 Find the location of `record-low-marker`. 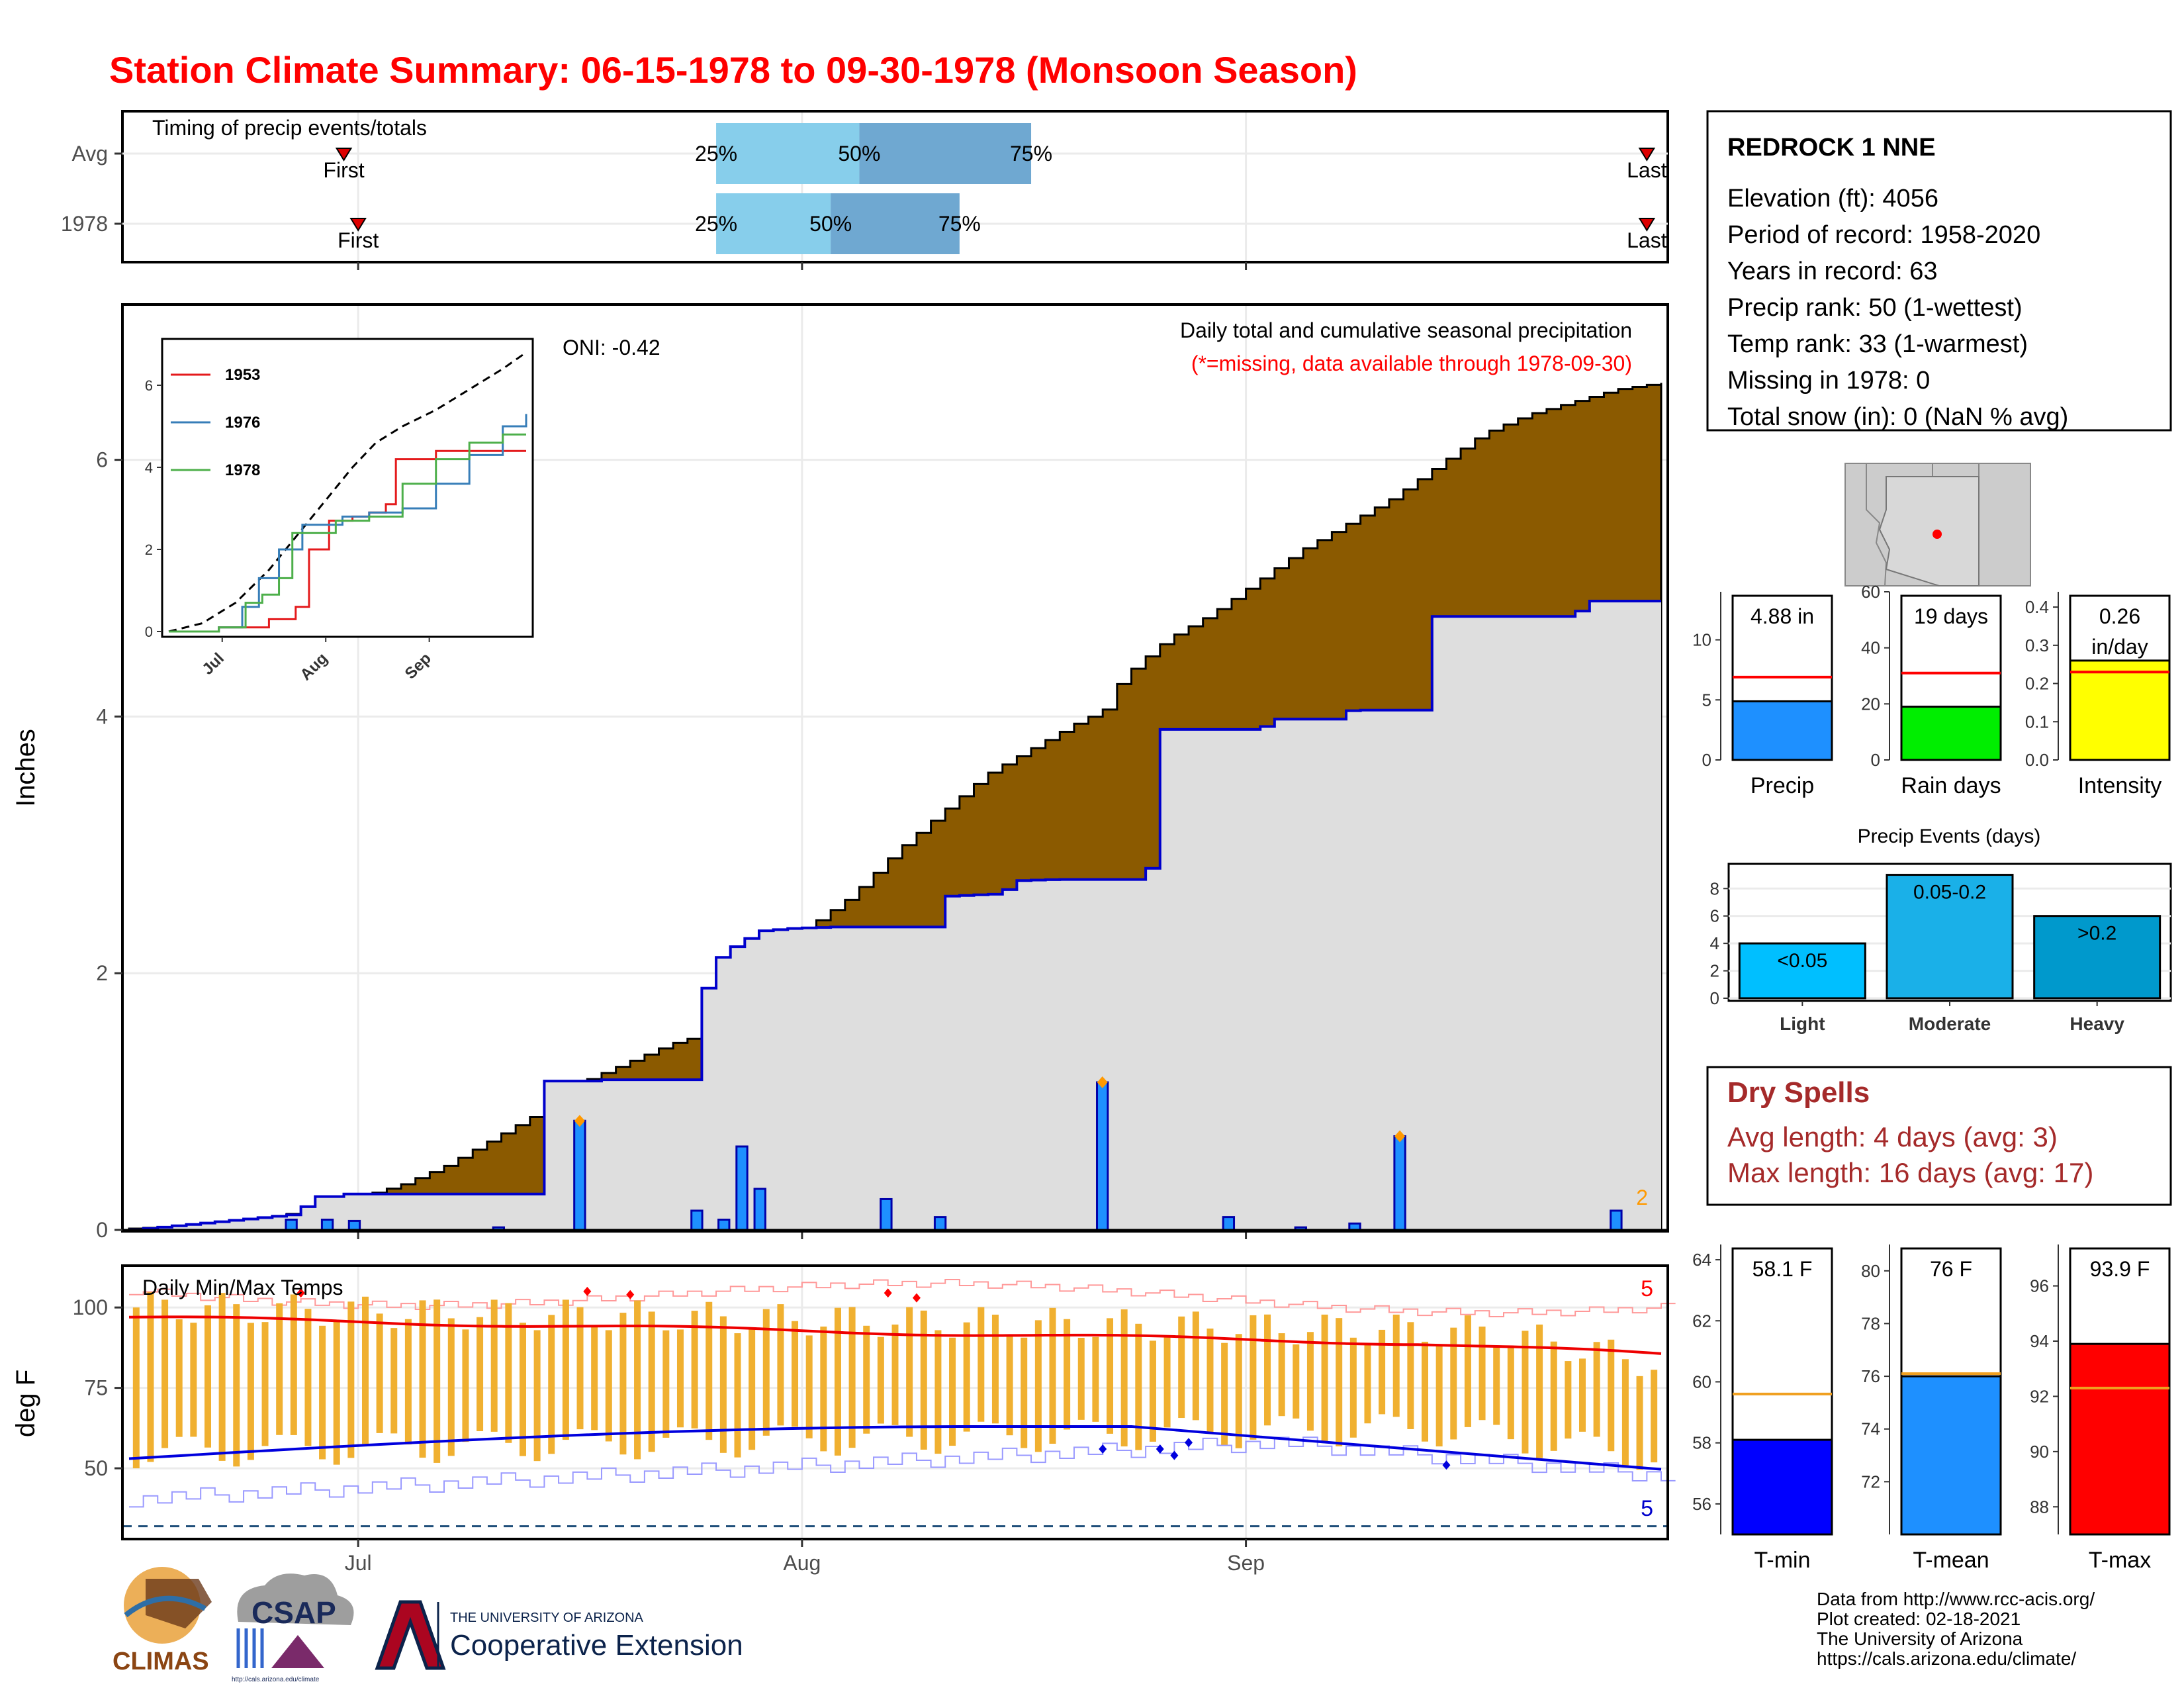

record-low-marker is located at coordinates (1189, 1443).